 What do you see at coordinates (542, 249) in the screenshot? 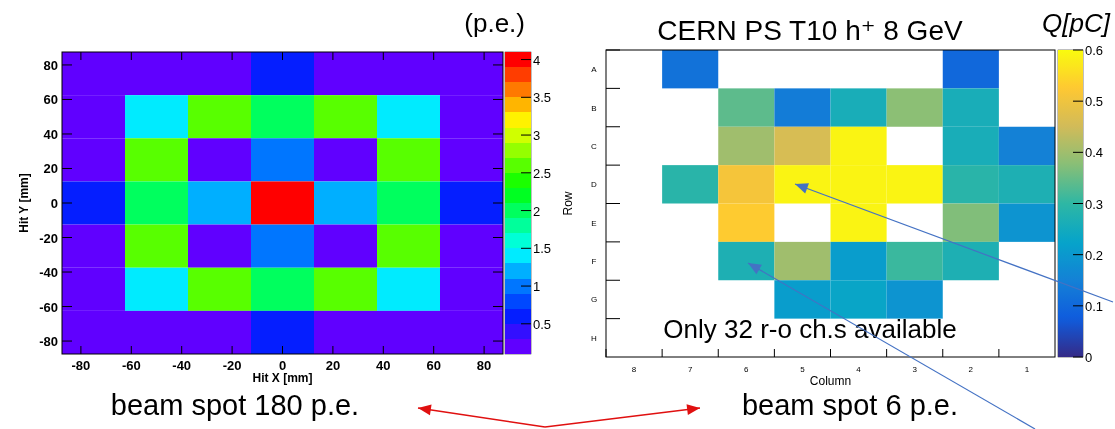
I see `color-bar-label: 1.5` at bounding box center [542, 249].